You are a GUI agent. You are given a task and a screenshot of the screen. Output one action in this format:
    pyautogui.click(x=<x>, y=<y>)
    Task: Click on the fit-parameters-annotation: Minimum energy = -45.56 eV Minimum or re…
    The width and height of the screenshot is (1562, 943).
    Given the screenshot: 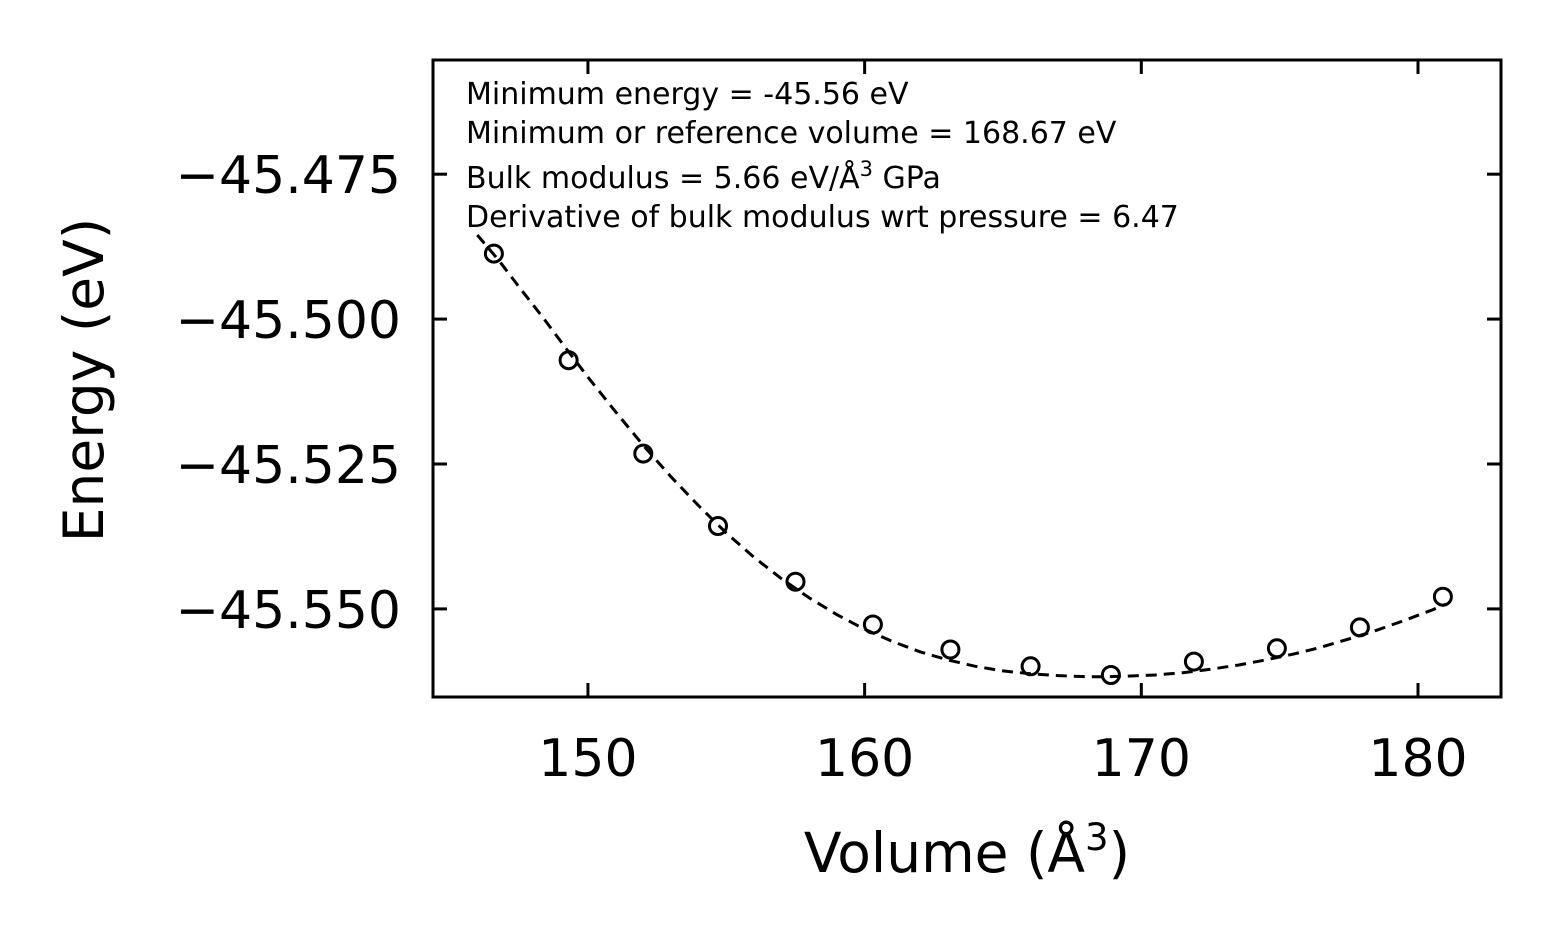 What is the action you would take?
    pyautogui.click(x=822, y=156)
    